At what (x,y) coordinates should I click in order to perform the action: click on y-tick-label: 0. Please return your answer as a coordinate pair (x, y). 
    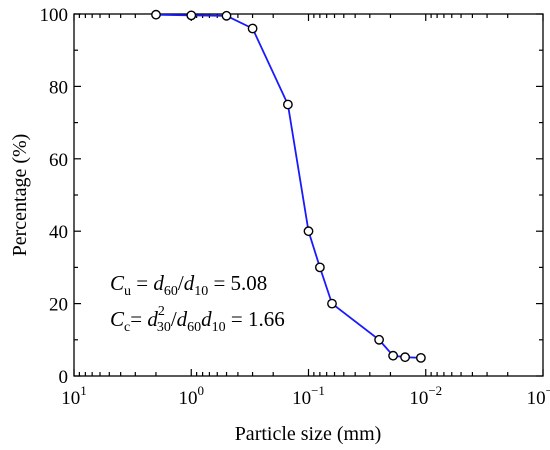
    Looking at the image, I should click on (64, 377).